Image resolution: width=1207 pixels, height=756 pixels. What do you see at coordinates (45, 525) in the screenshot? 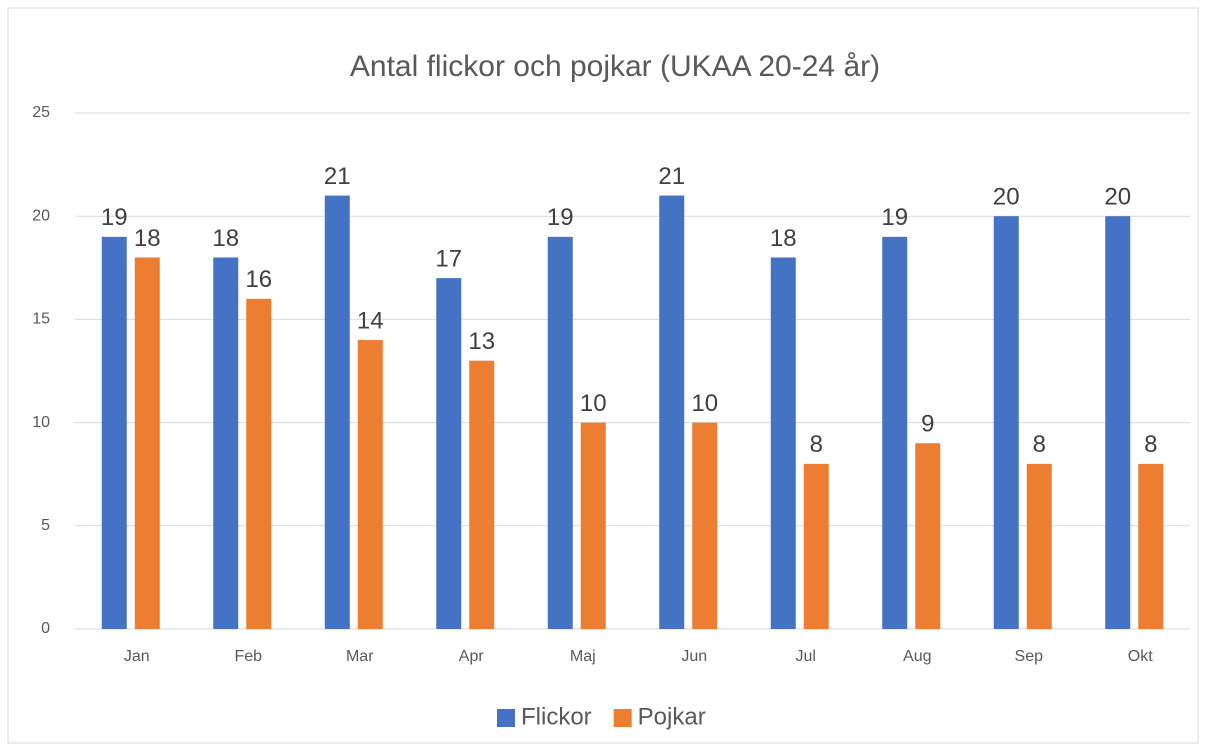
I see `y-tick-label: 5` at bounding box center [45, 525].